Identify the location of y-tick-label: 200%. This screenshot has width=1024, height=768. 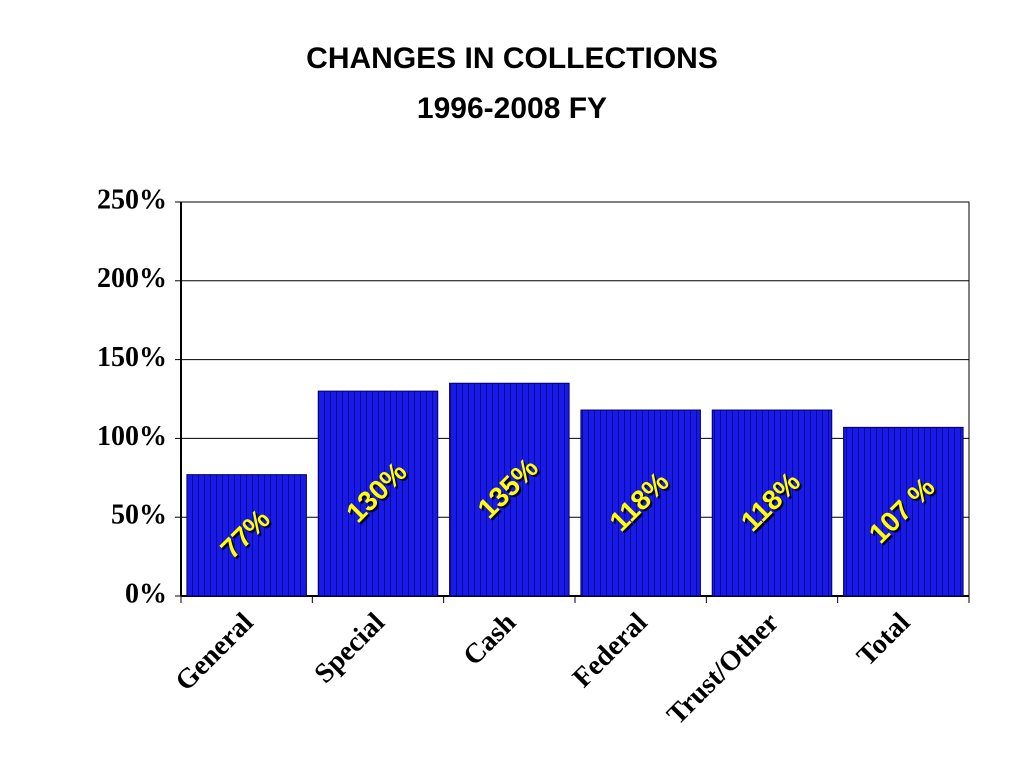
(132, 278).